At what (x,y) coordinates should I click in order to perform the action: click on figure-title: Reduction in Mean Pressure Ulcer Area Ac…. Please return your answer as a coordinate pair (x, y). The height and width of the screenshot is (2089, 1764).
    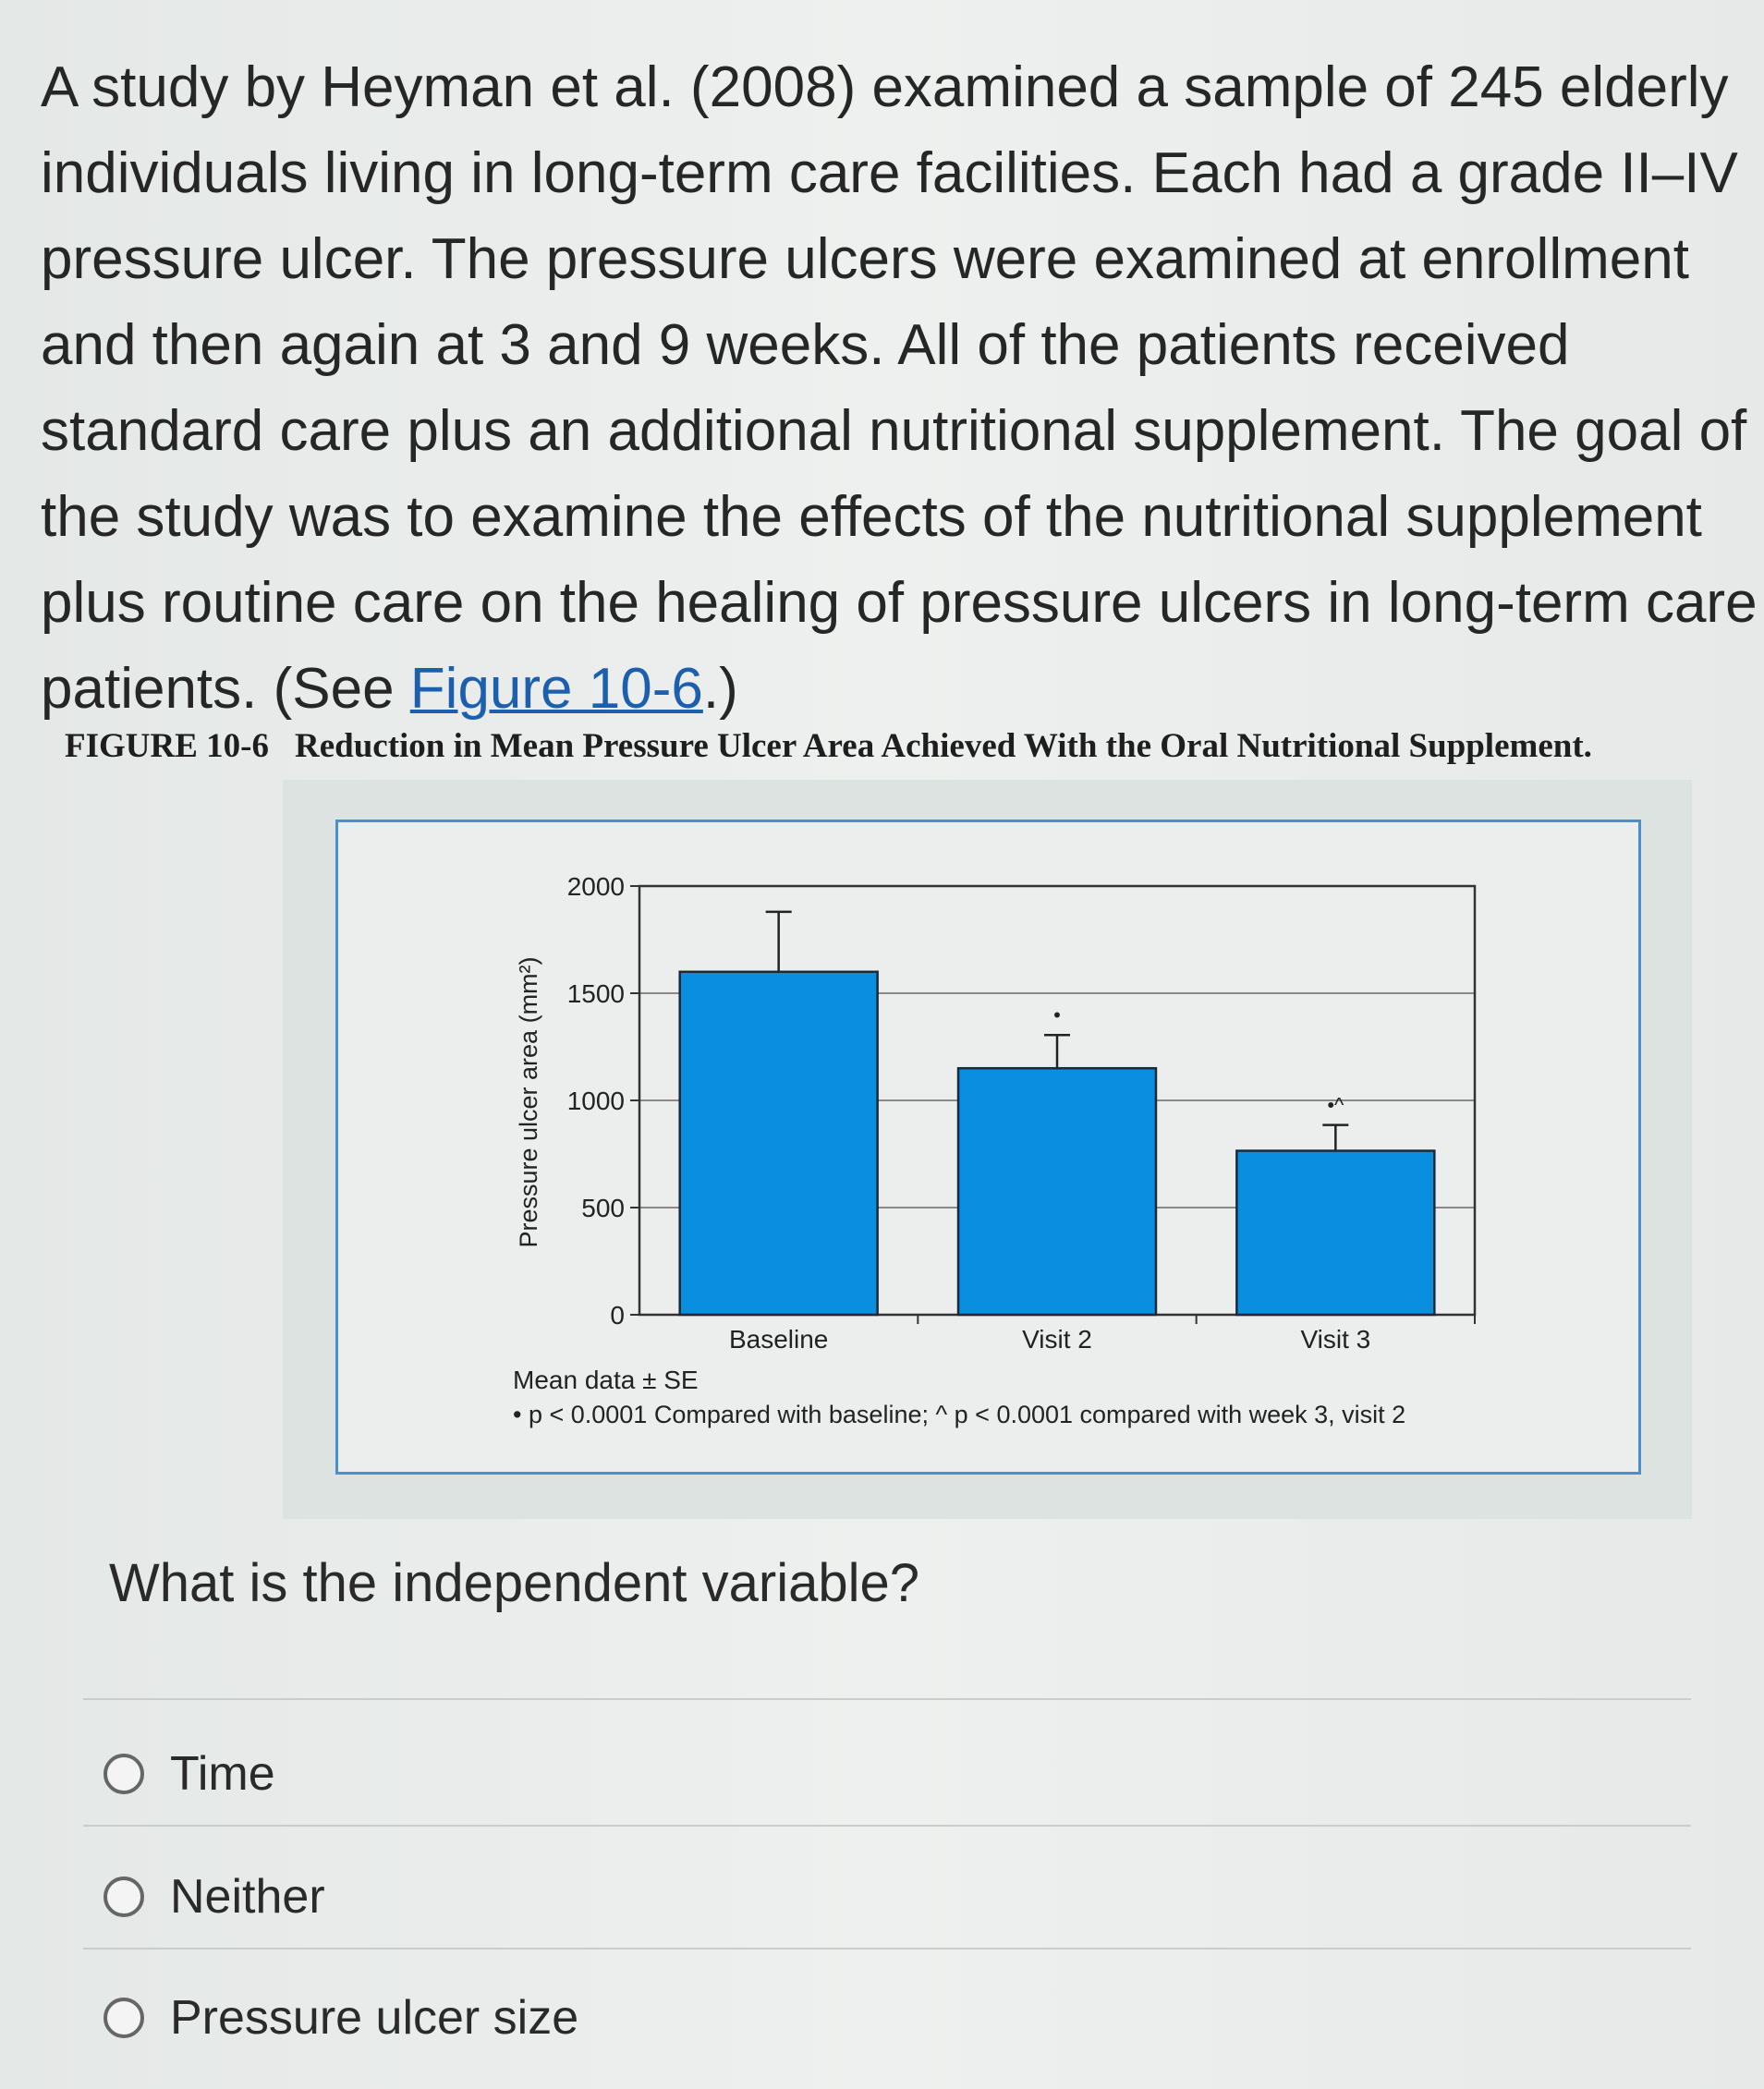
    Looking at the image, I should click on (943, 746).